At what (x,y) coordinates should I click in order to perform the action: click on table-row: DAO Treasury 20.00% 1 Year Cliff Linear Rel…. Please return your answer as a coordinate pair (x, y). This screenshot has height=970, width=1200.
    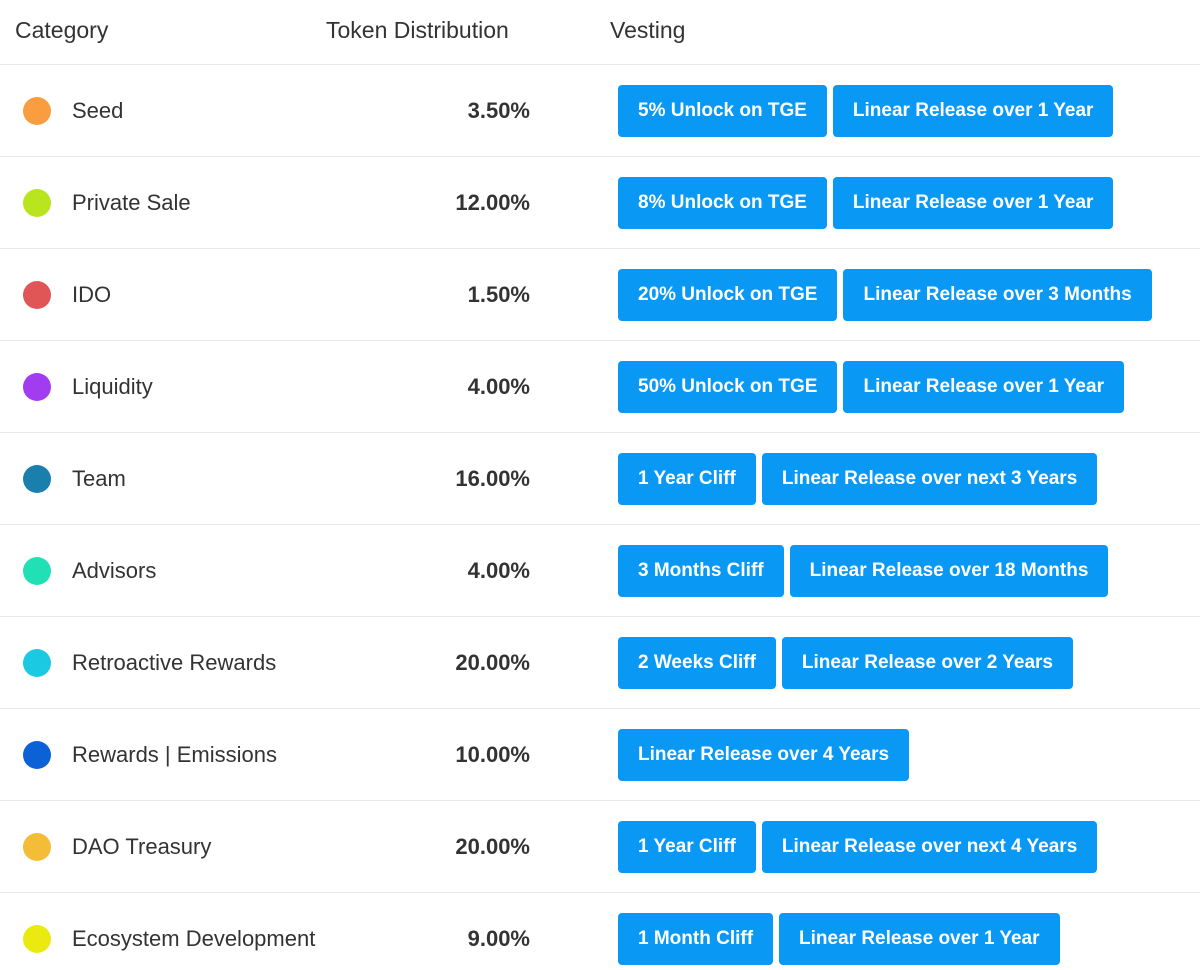
    Looking at the image, I should click on (600, 847).